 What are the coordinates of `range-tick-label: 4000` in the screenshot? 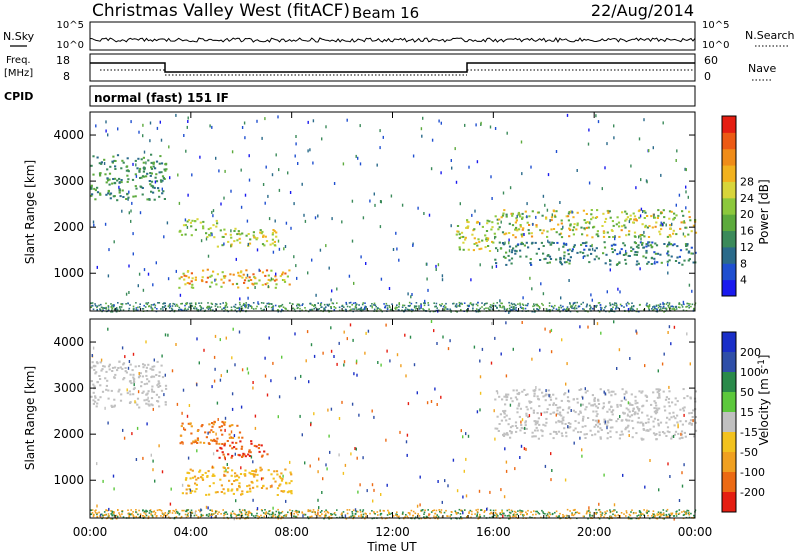 It's located at (68, 342).